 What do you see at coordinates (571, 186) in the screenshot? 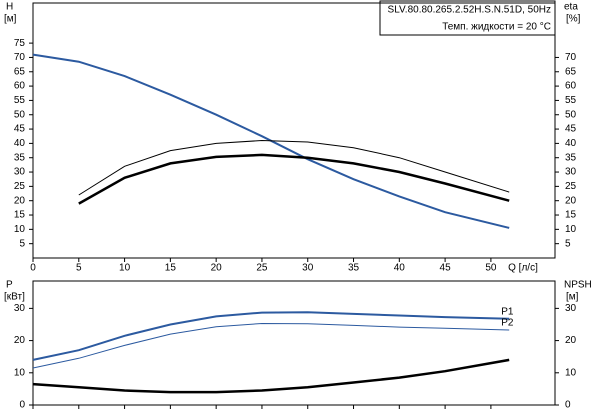
I see `y2-tick-label: 25` at bounding box center [571, 186].